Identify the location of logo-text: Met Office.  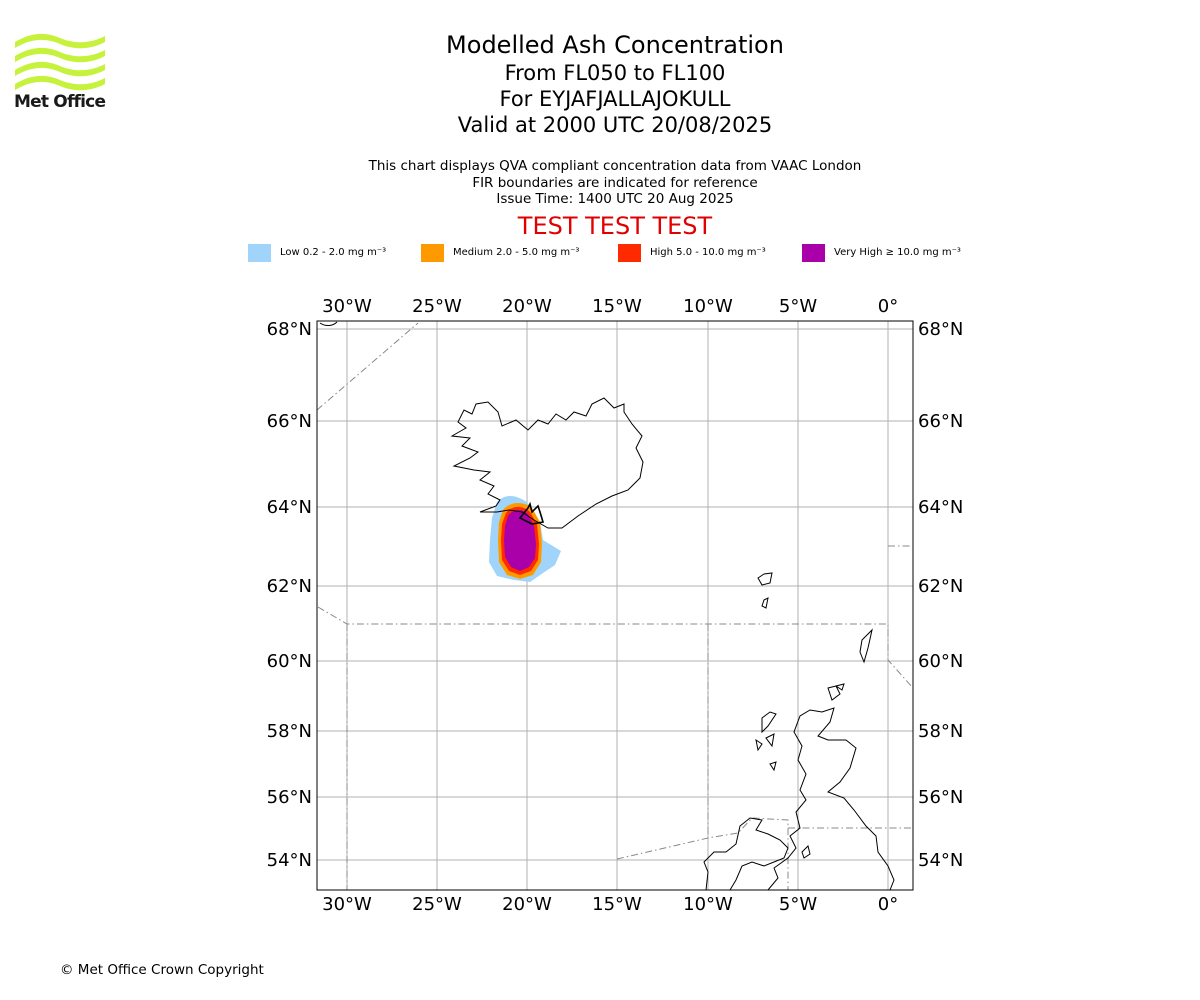
(60, 102).